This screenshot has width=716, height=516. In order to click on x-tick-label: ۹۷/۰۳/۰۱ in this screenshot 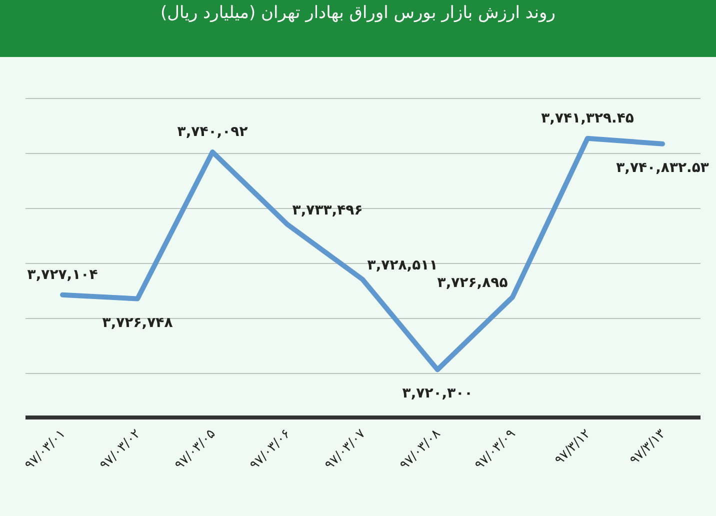, I will do `click(45, 449)`.